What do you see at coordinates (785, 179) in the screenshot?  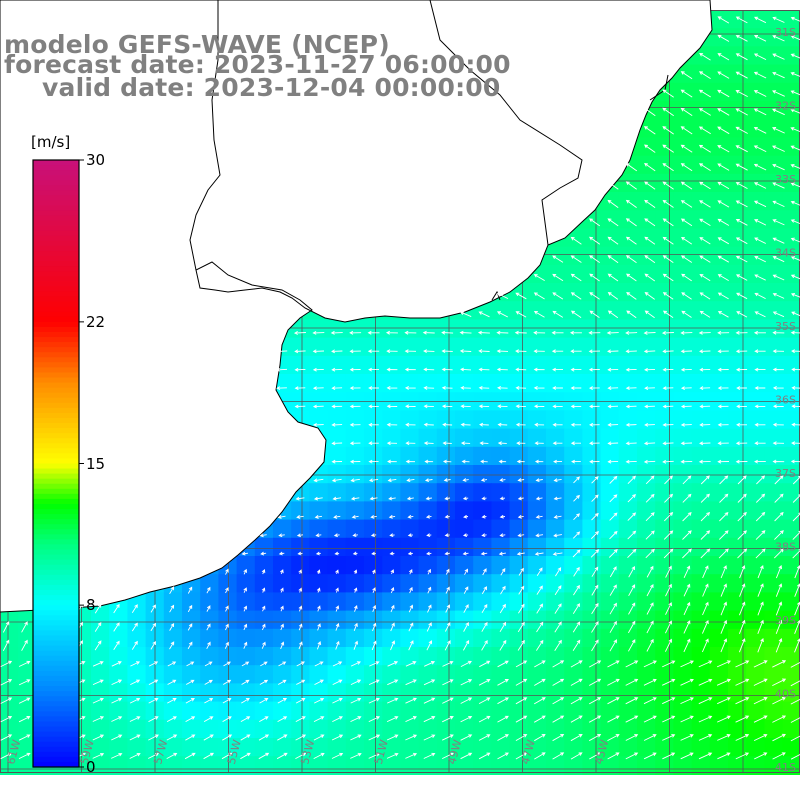 I see `latitude-label: 33S` at bounding box center [785, 179].